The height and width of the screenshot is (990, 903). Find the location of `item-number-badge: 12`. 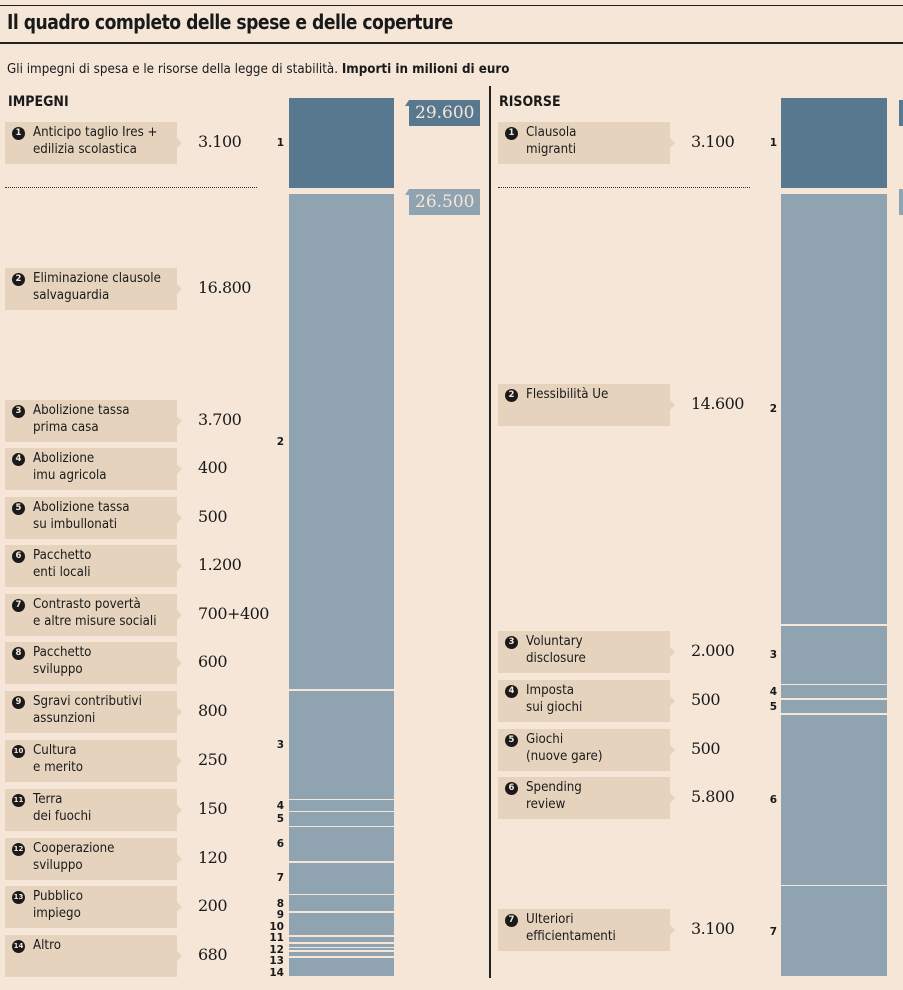

item-number-badge: 12 is located at coordinates (18, 849).